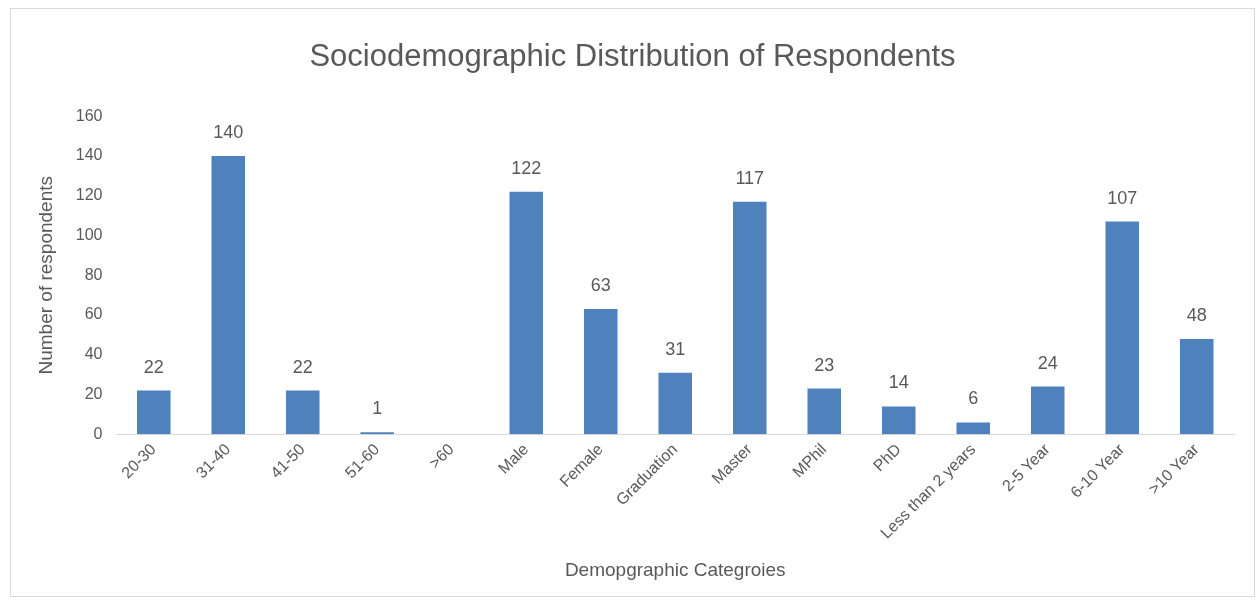  I want to click on data-label: 107, so click(1122, 197).